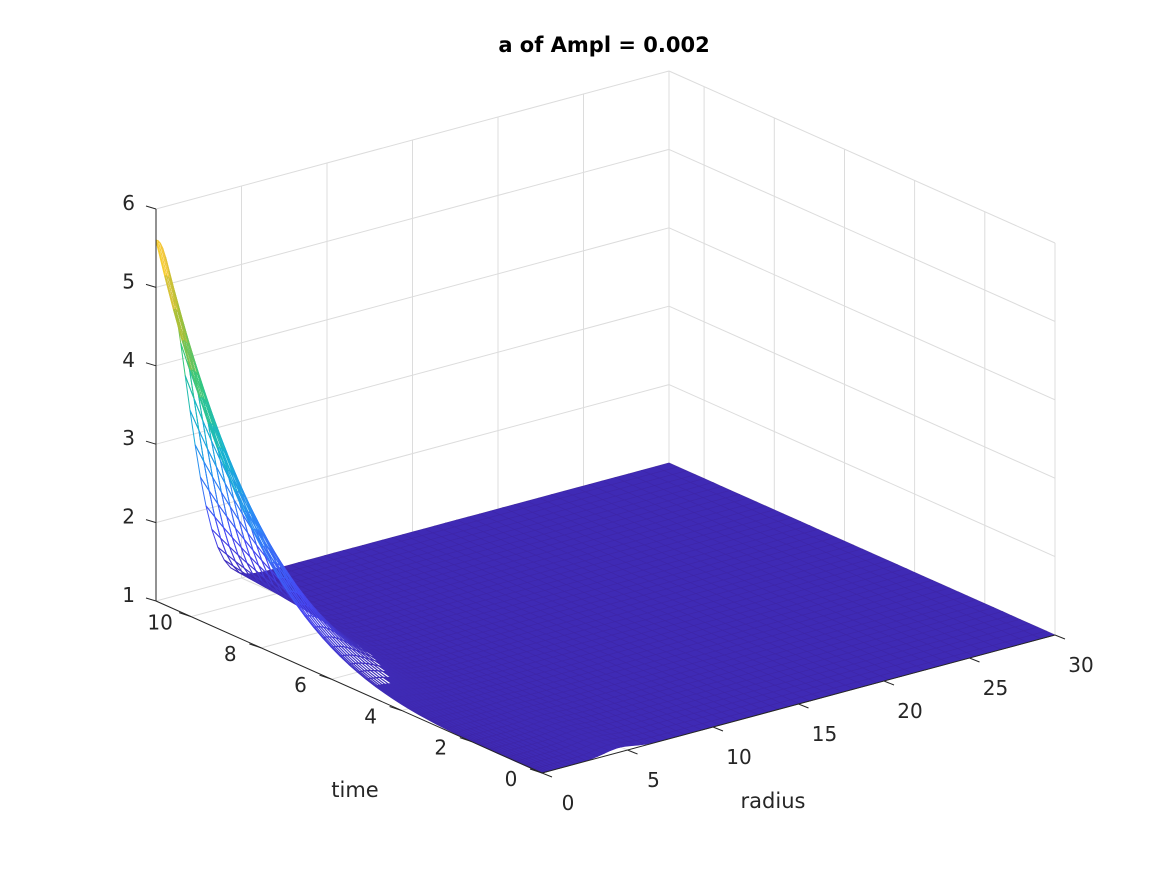 This screenshot has width=1167, height=880. What do you see at coordinates (354, 790) in the screenshot?
I see `y-axis-label: time` at bounding box center [354, 790].